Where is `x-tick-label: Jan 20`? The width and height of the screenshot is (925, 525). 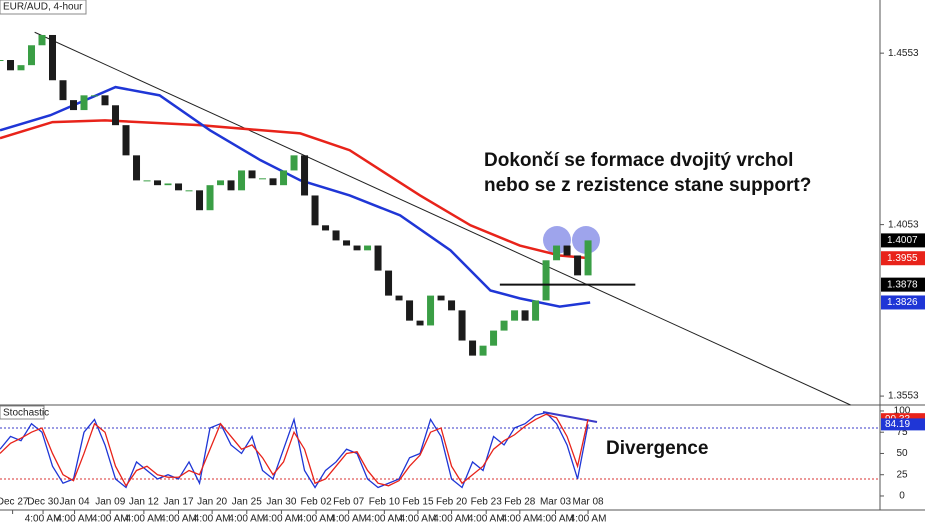
x-tick-label: Jan 20 is located at coordinates (212, 502).